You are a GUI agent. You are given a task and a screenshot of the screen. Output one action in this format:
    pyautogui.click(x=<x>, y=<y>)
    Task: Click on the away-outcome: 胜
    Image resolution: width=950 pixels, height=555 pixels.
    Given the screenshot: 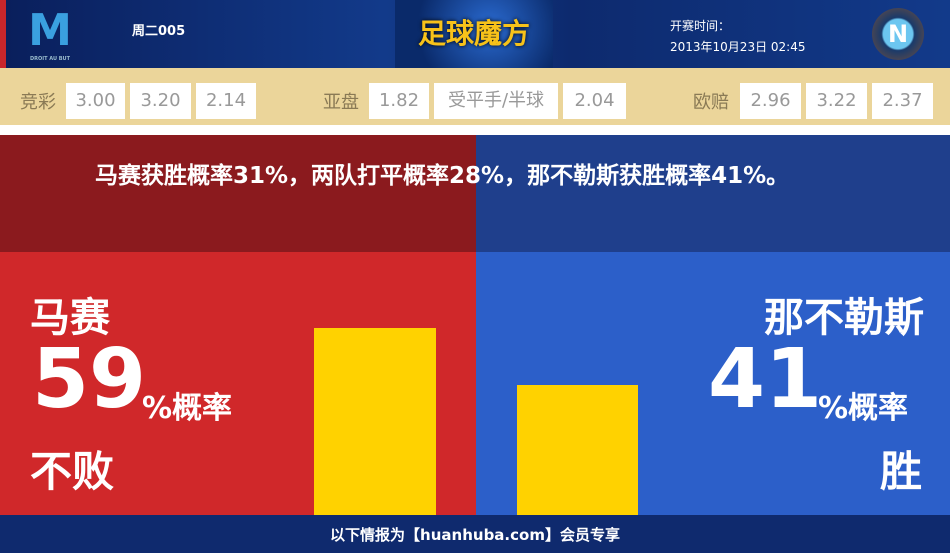 What is the action you would take?
    pyautogui.click(x=900, y=471)
    